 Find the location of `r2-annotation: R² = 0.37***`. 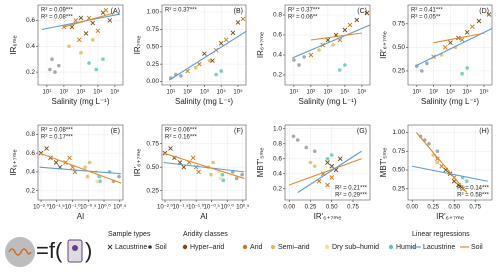

r2-annotation: R² = 0.37*** is located at coordinates (304, 11).